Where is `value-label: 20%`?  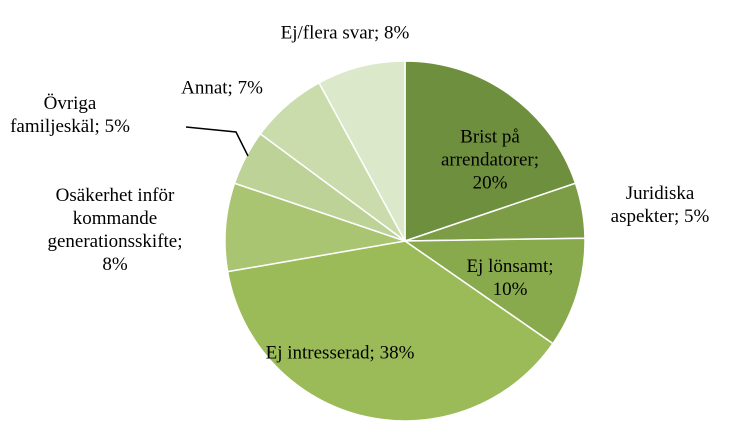 value-label: 20% is located at coordinates (490, 183).